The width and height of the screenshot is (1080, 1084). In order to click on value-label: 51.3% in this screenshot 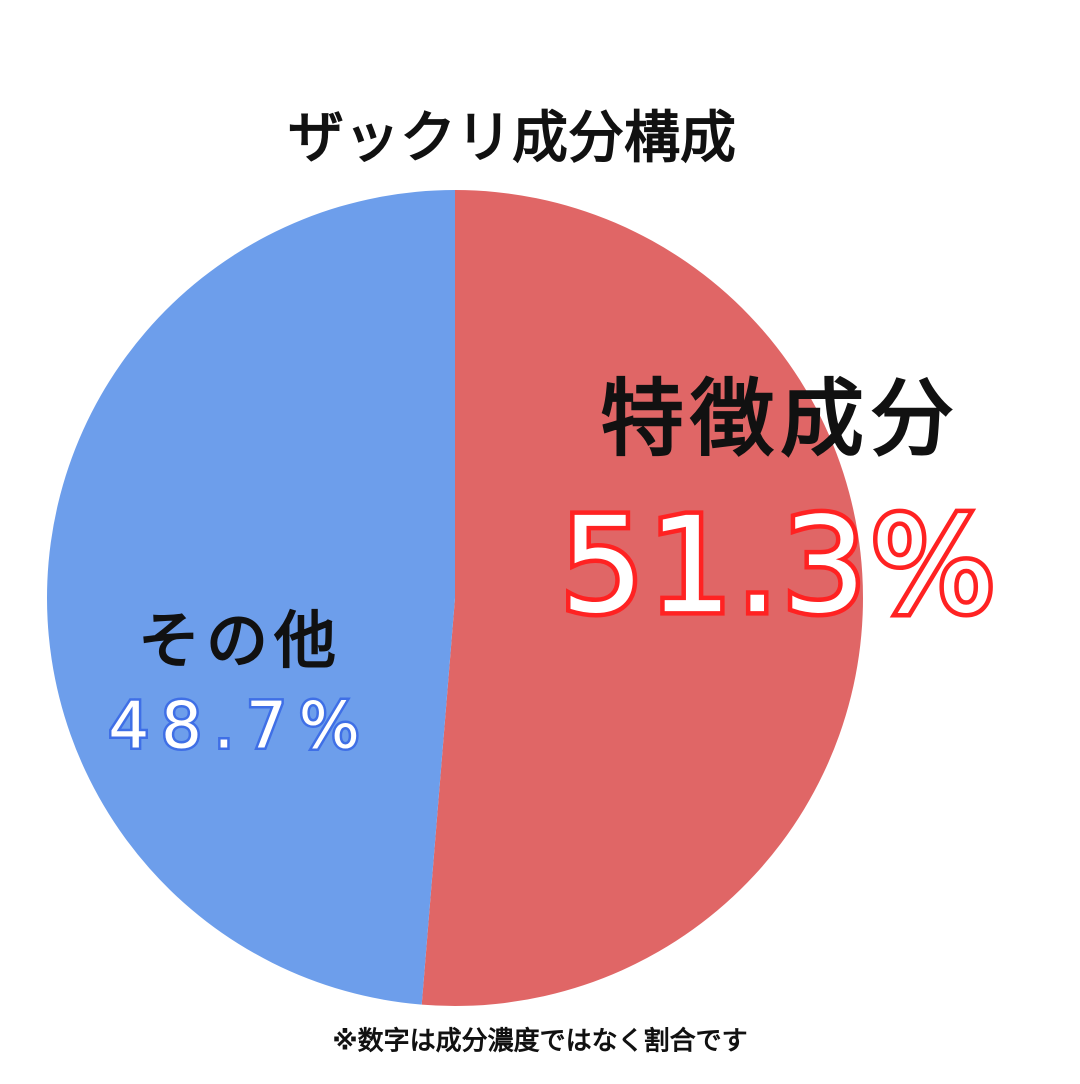, I will do `click(779, 566)`.